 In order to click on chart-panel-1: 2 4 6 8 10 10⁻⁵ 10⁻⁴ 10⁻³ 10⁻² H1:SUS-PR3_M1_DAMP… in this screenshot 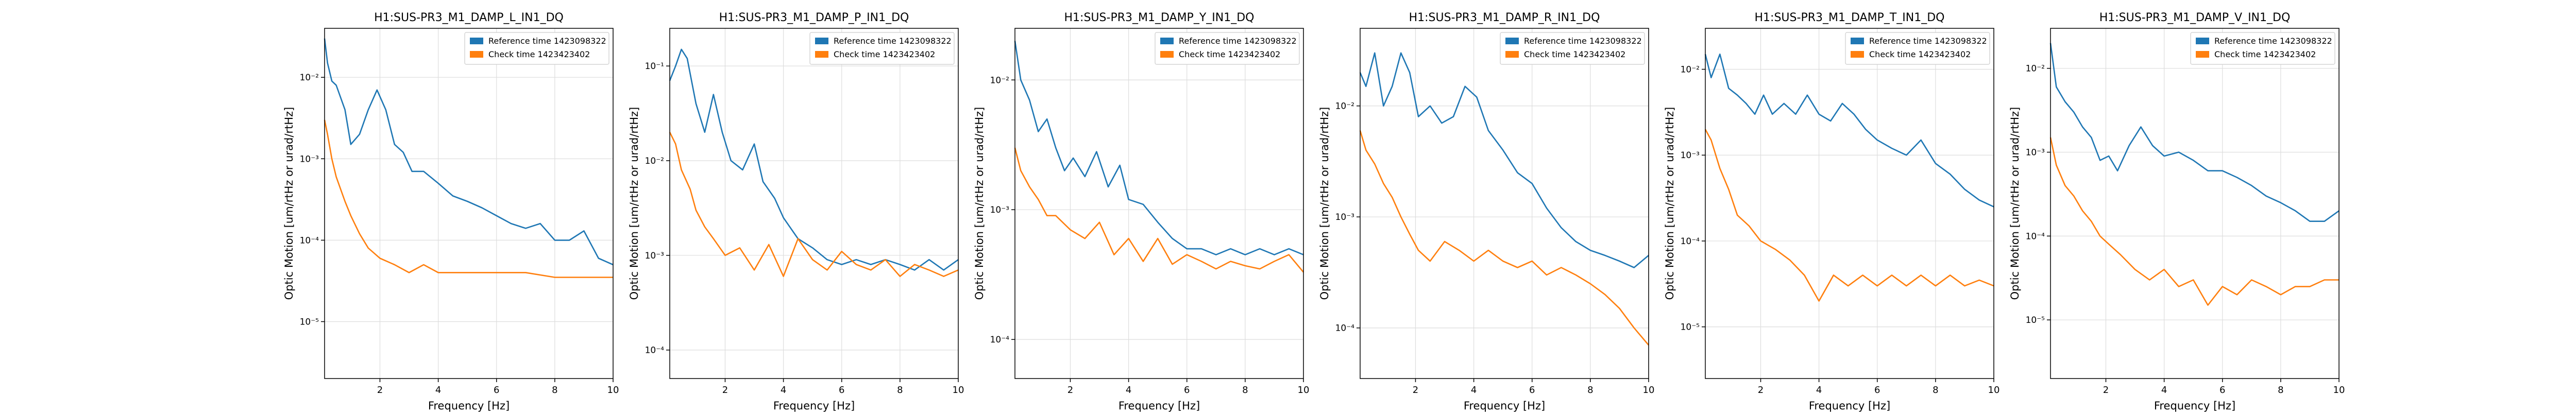, I will do `click(451, 212)`.